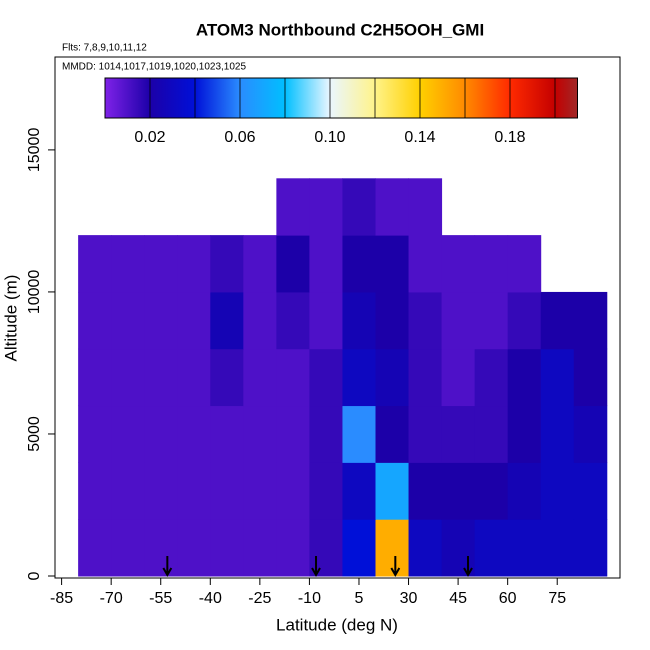 This screenshot has height=650, width=650. Describe the element at coordinates (409, 598) in the screenshot. I see `x-tick-label: 30` at that location.